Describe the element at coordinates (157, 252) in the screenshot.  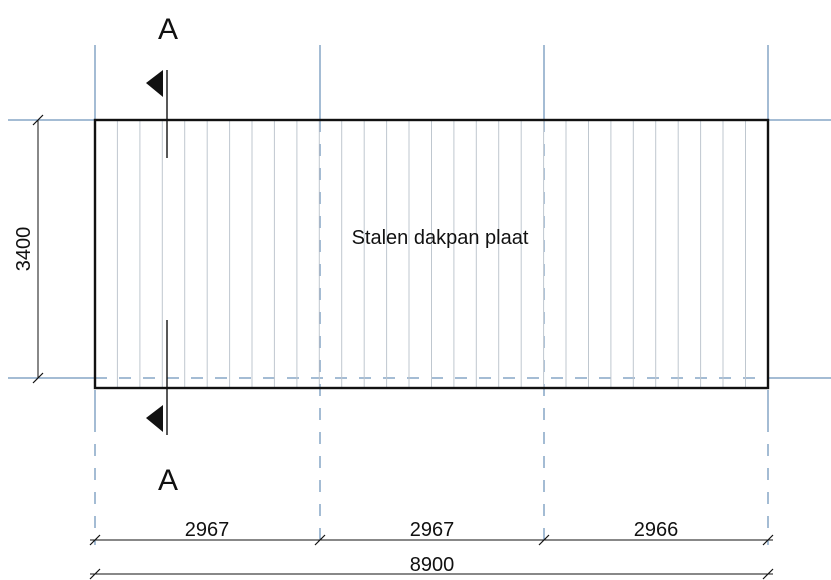
I see `section-cut-a` at that location.